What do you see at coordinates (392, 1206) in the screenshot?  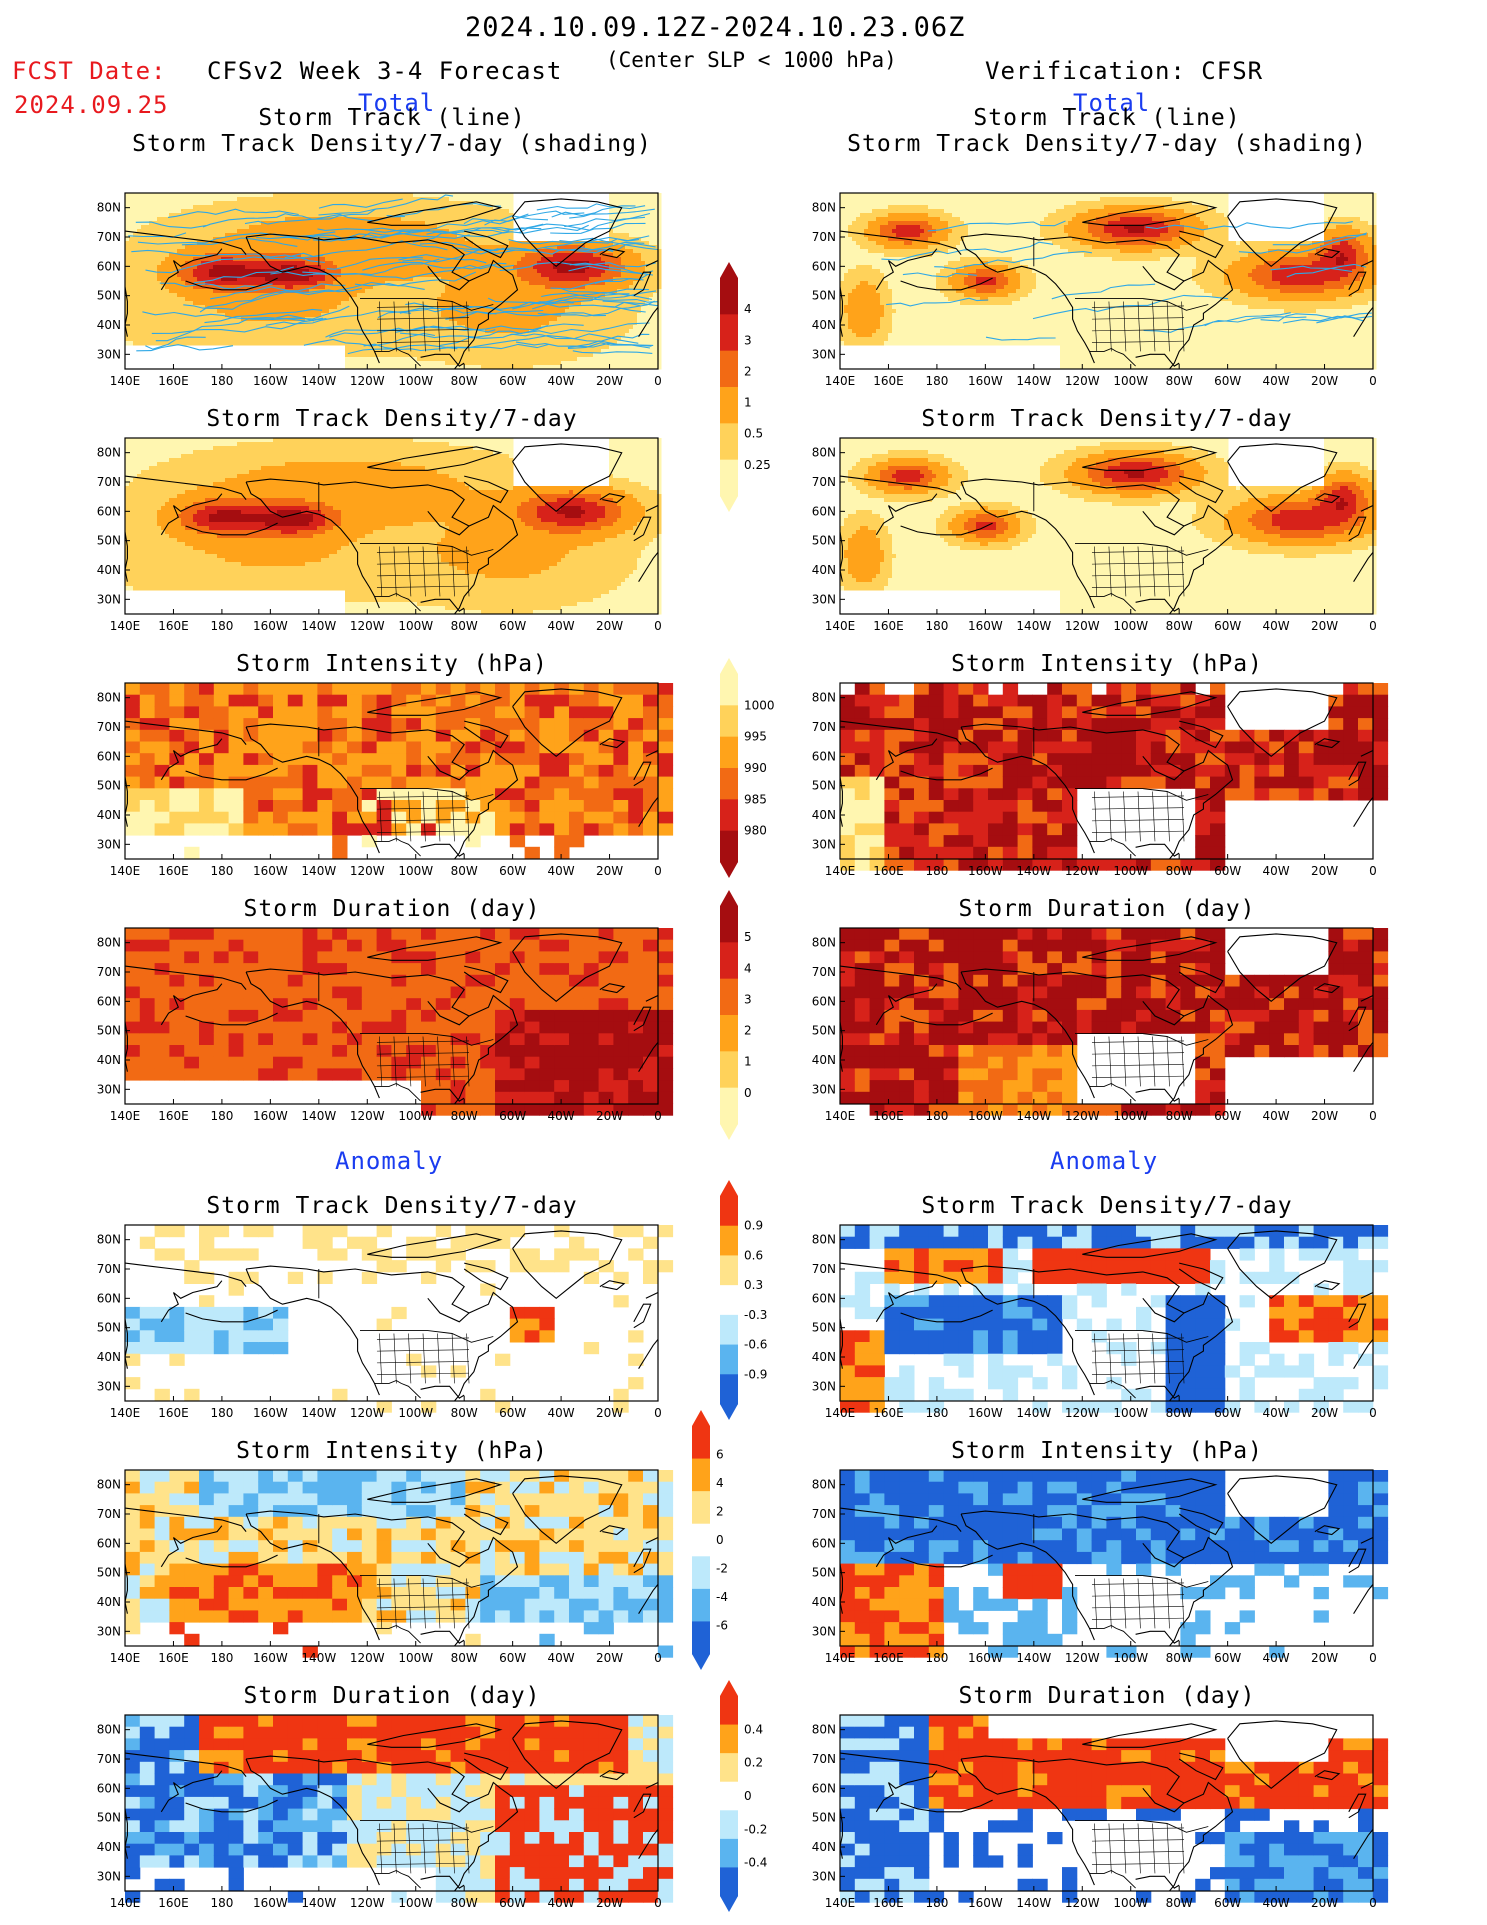 I see `panel-title: Storm Track Density/7-day` at bounding box center [392, 1206].